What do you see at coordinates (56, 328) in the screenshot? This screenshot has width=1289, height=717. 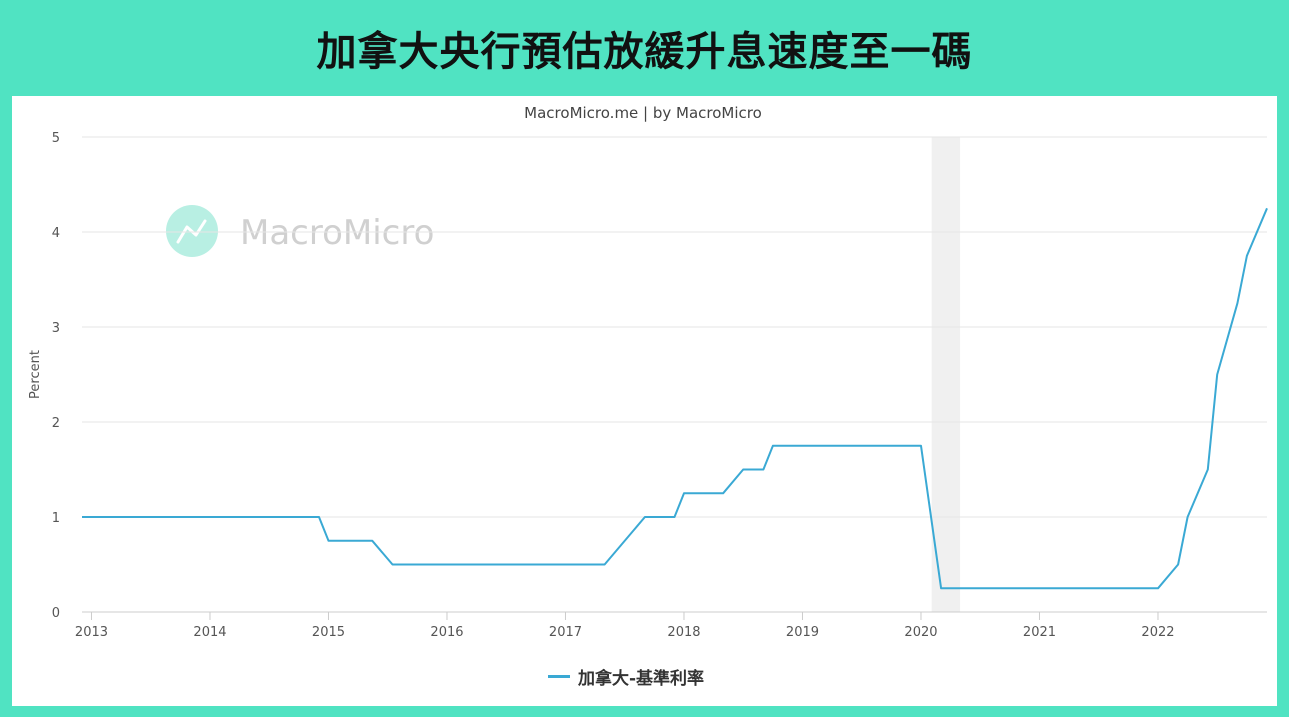 I see `y-tick-label: 3` at bounding box center [56, 328].